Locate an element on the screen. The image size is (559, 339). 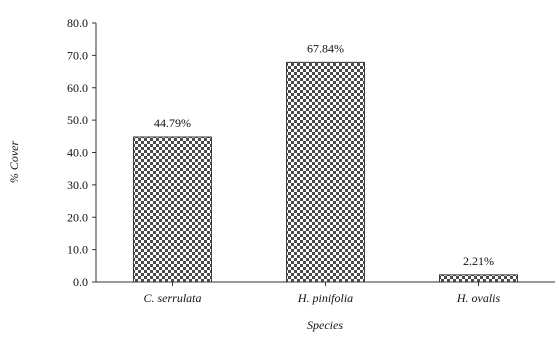
bar-data-label: 44.79% is located at coordinates (172, 123).